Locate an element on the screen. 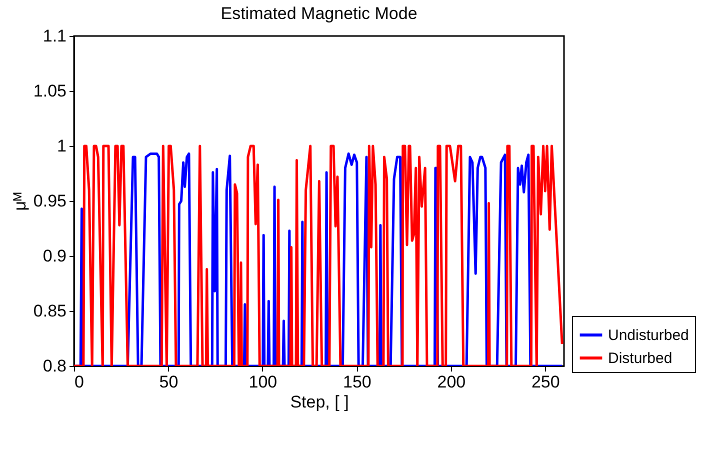 This screenshot has height=453, width=727. x-axis-title: Step, [ ] is located at coordinates (319, 402).